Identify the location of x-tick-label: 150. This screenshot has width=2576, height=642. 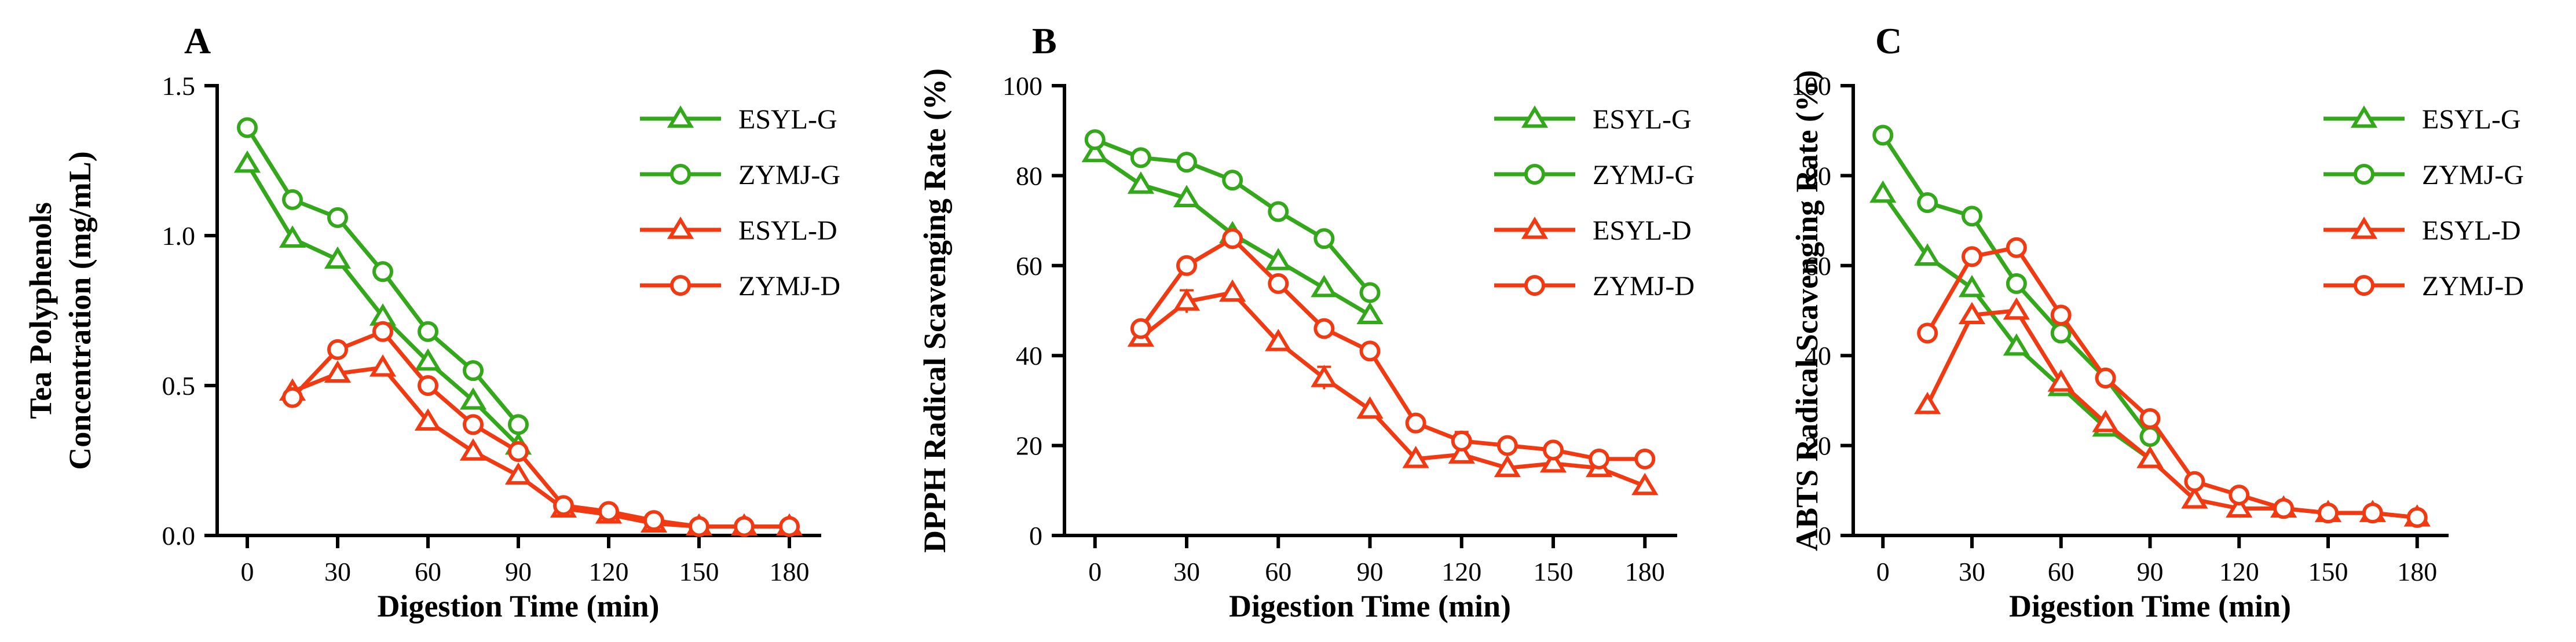
(2328, 571).